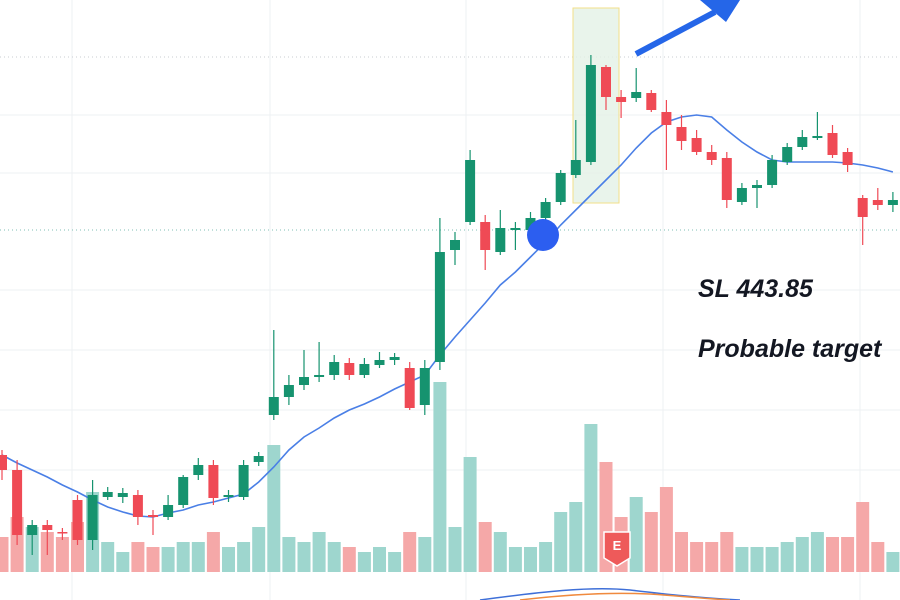  I want to click on signal-dot, so click(543, 235).